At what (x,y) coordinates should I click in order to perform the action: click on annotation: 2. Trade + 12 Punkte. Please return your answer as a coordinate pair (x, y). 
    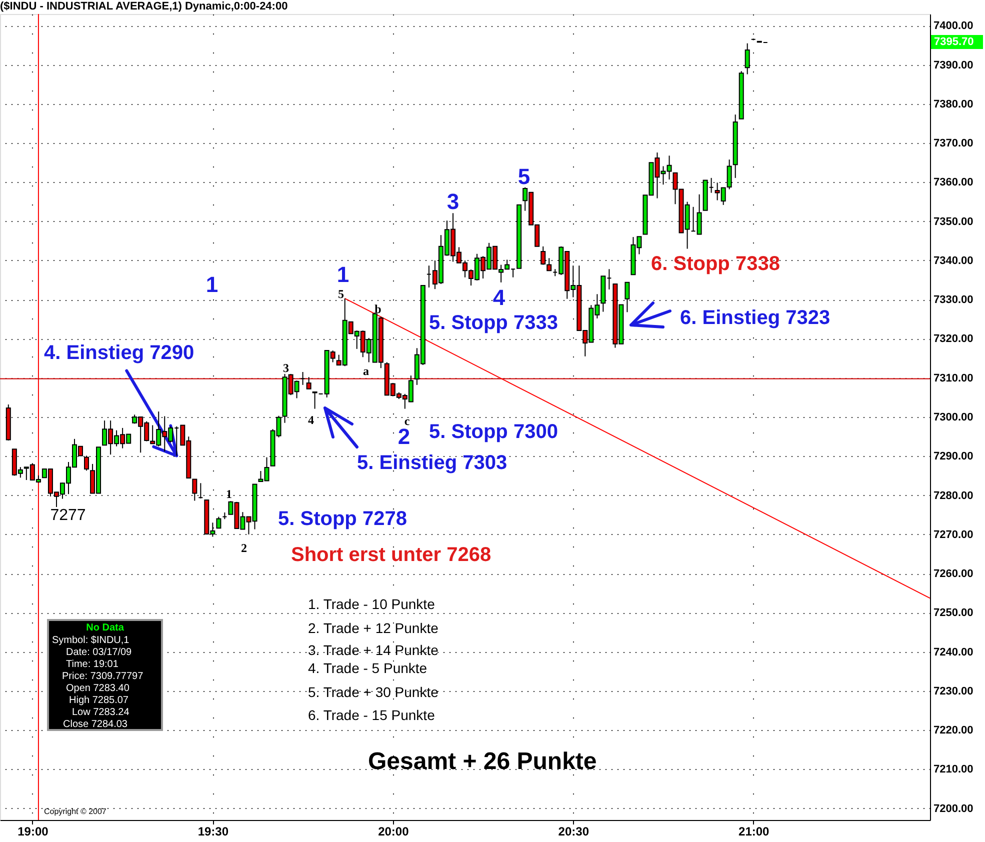
    Looking at the image, I should click on (373, 628).